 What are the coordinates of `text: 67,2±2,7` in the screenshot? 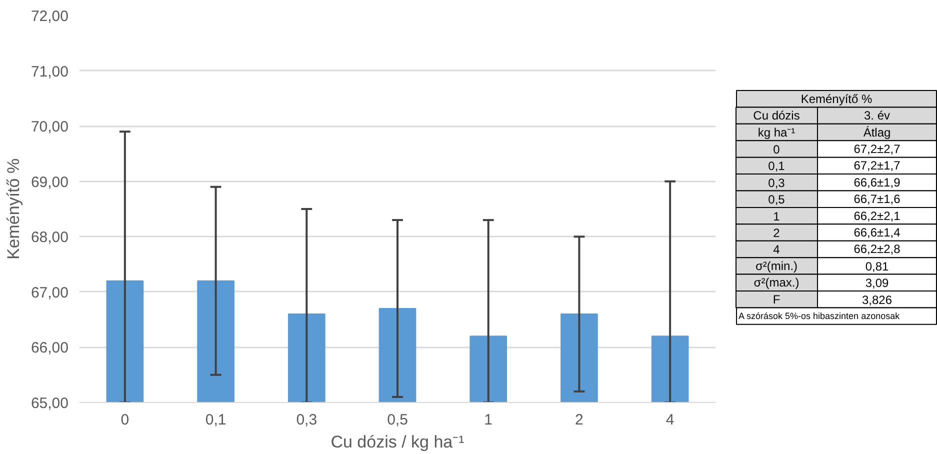 It's located at (877, 149).